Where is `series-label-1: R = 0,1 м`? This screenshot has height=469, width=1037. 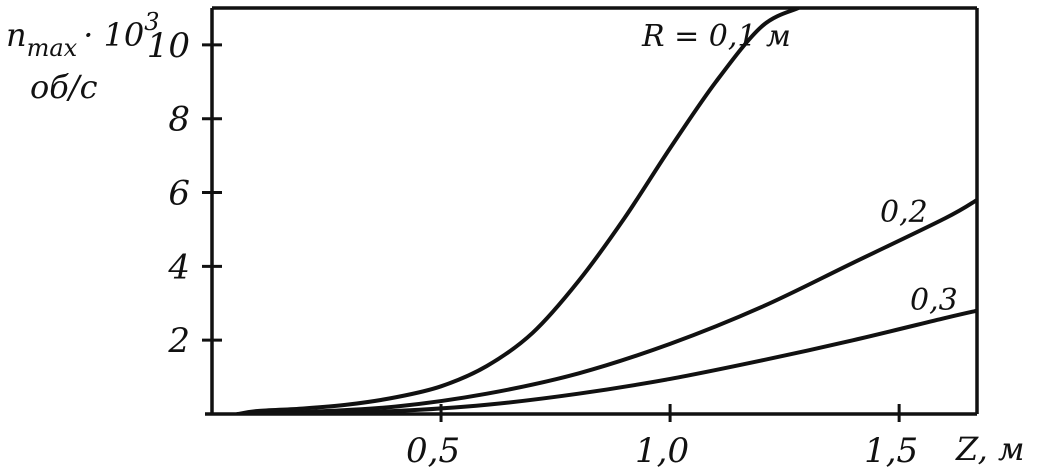
series-label-1: R = 0,1 м is located at coordinates (716, 36).